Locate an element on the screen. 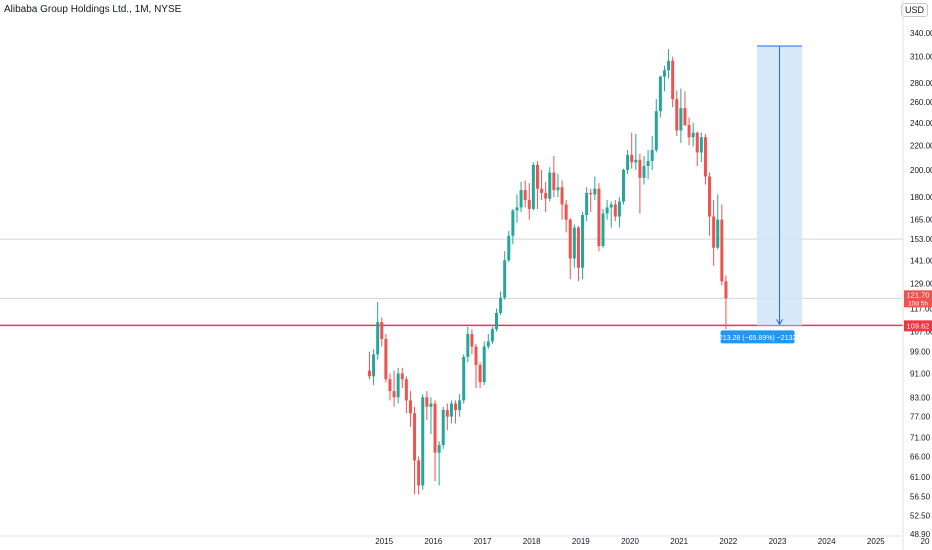  x-tick-label: 2019 is located at coordinates (581, 541).